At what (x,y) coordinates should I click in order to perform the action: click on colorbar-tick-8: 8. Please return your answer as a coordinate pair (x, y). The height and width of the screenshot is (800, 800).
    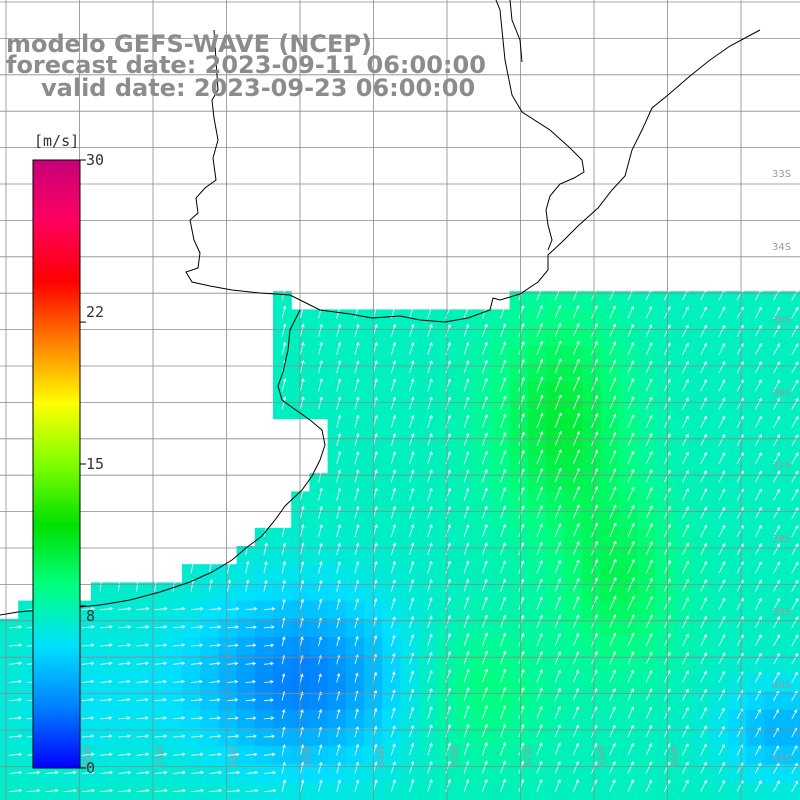
    Looking at the image, I should click on (91, 616).